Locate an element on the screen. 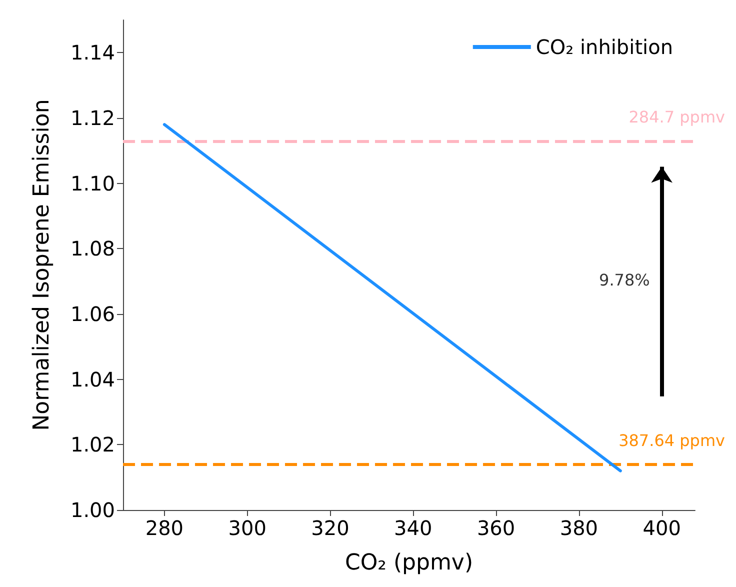 The width and height of the screenshot is (736, 587). y-tick-label: 1.00 is located at coordinates (92, 510).